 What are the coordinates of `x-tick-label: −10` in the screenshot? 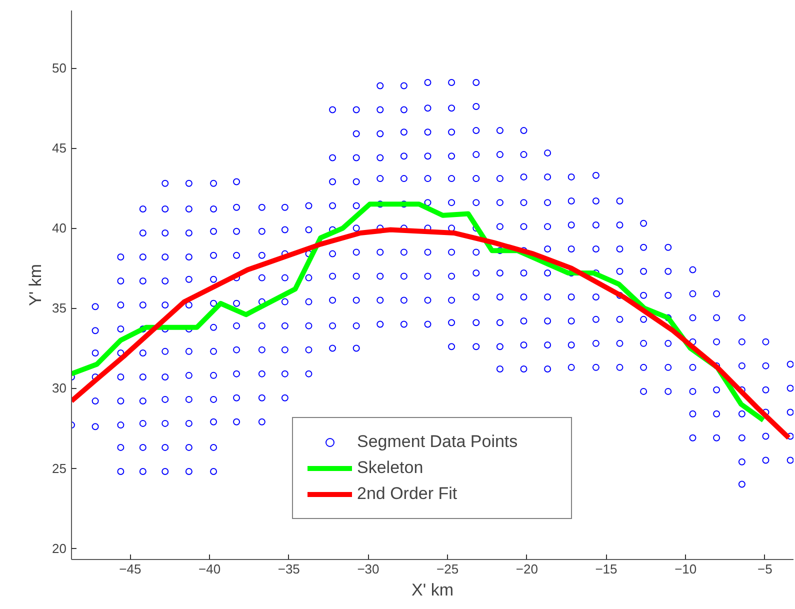 It's located at (685, 569).